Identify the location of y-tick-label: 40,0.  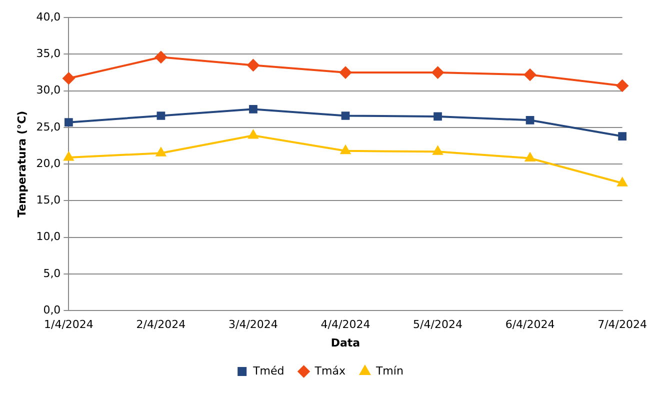
(48, 17).